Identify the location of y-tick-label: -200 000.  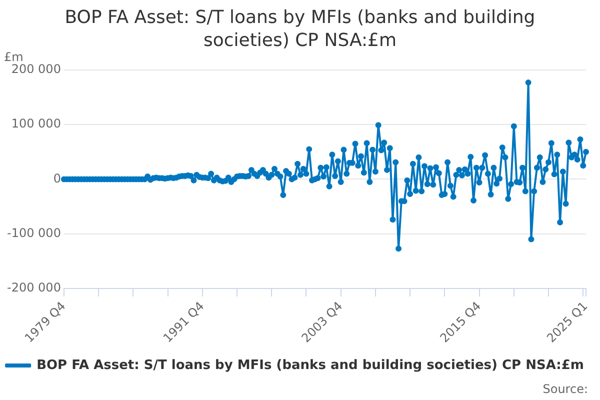
(34, 287).